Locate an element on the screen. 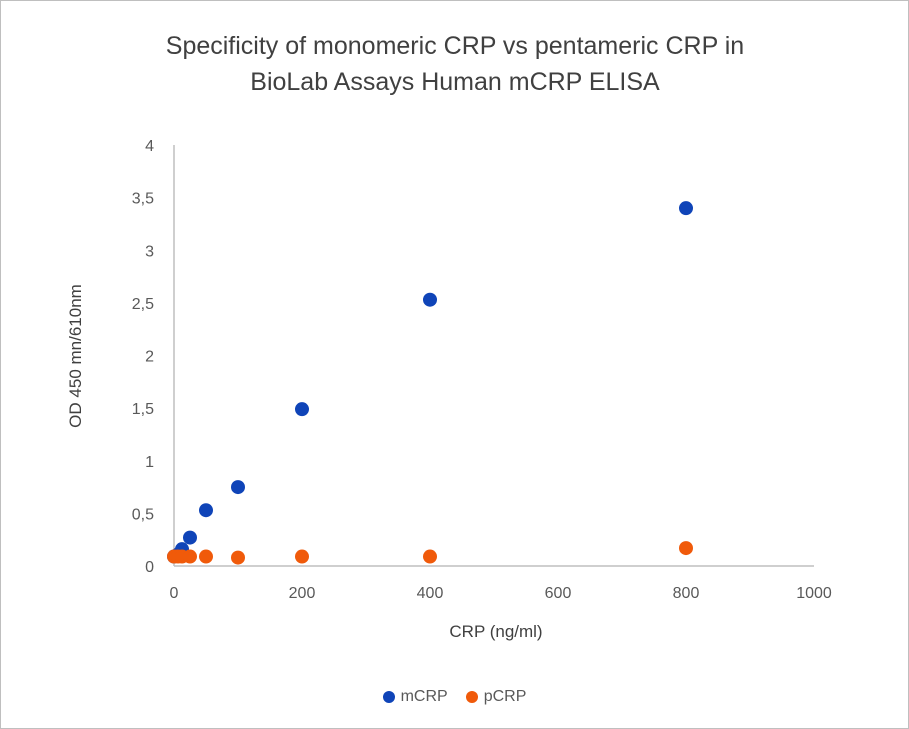  series-pcrp is located at coordinates (430, 553).